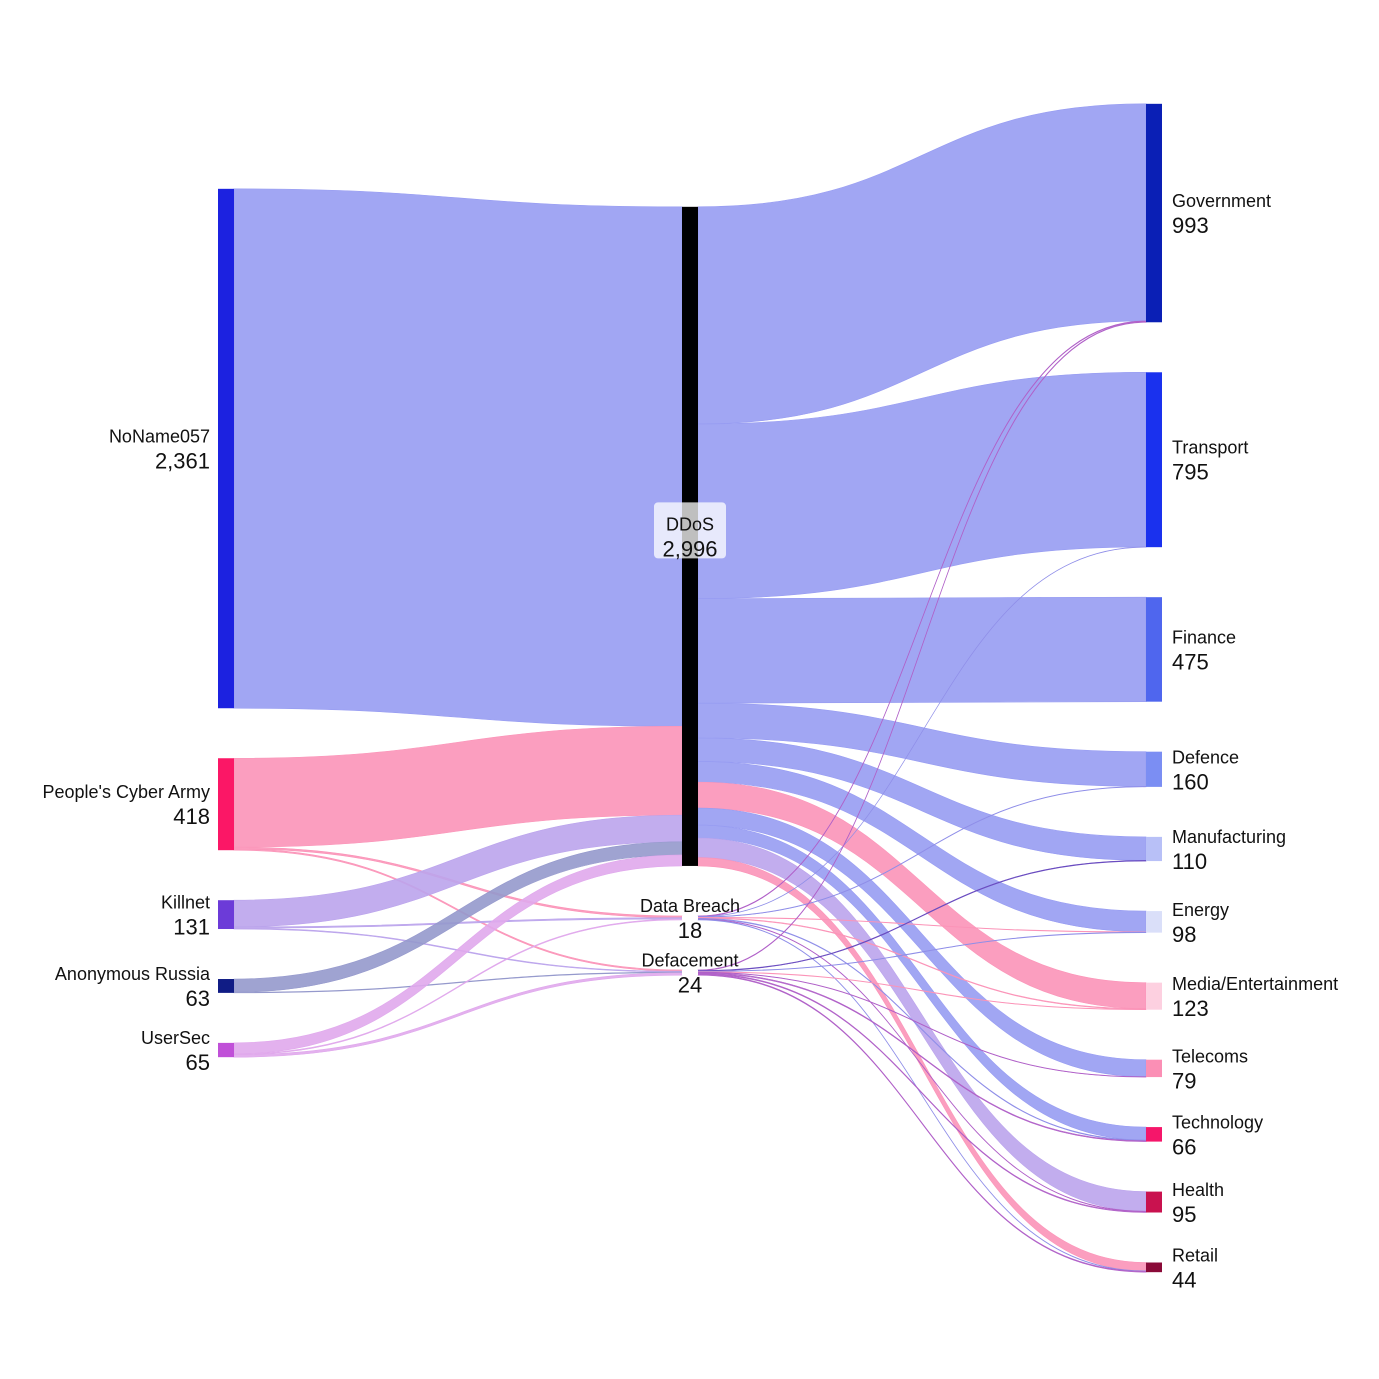  What do you see at coordinates (1221, 201) in the screenshot?
I see `node-label: Government` at bounding box center [1221, 201].